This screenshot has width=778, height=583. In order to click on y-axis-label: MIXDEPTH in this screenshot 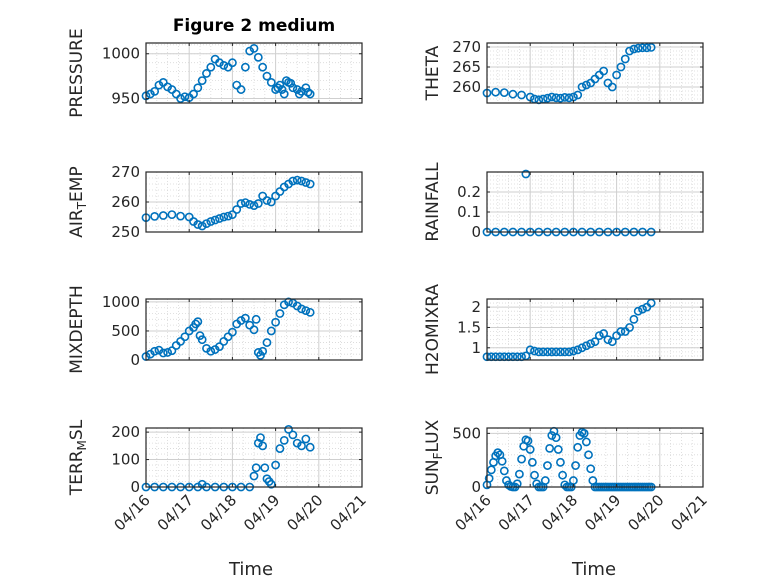, I will do `click(77, 329)`.